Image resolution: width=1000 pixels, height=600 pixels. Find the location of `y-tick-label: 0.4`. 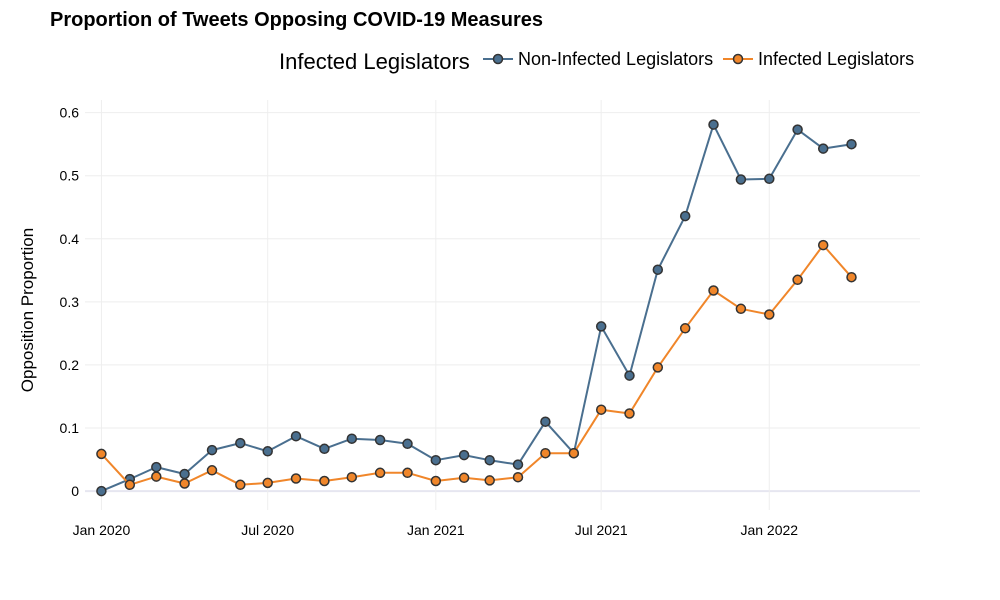

y-tick-label: 0.4 is located at coordinates (70, 239).